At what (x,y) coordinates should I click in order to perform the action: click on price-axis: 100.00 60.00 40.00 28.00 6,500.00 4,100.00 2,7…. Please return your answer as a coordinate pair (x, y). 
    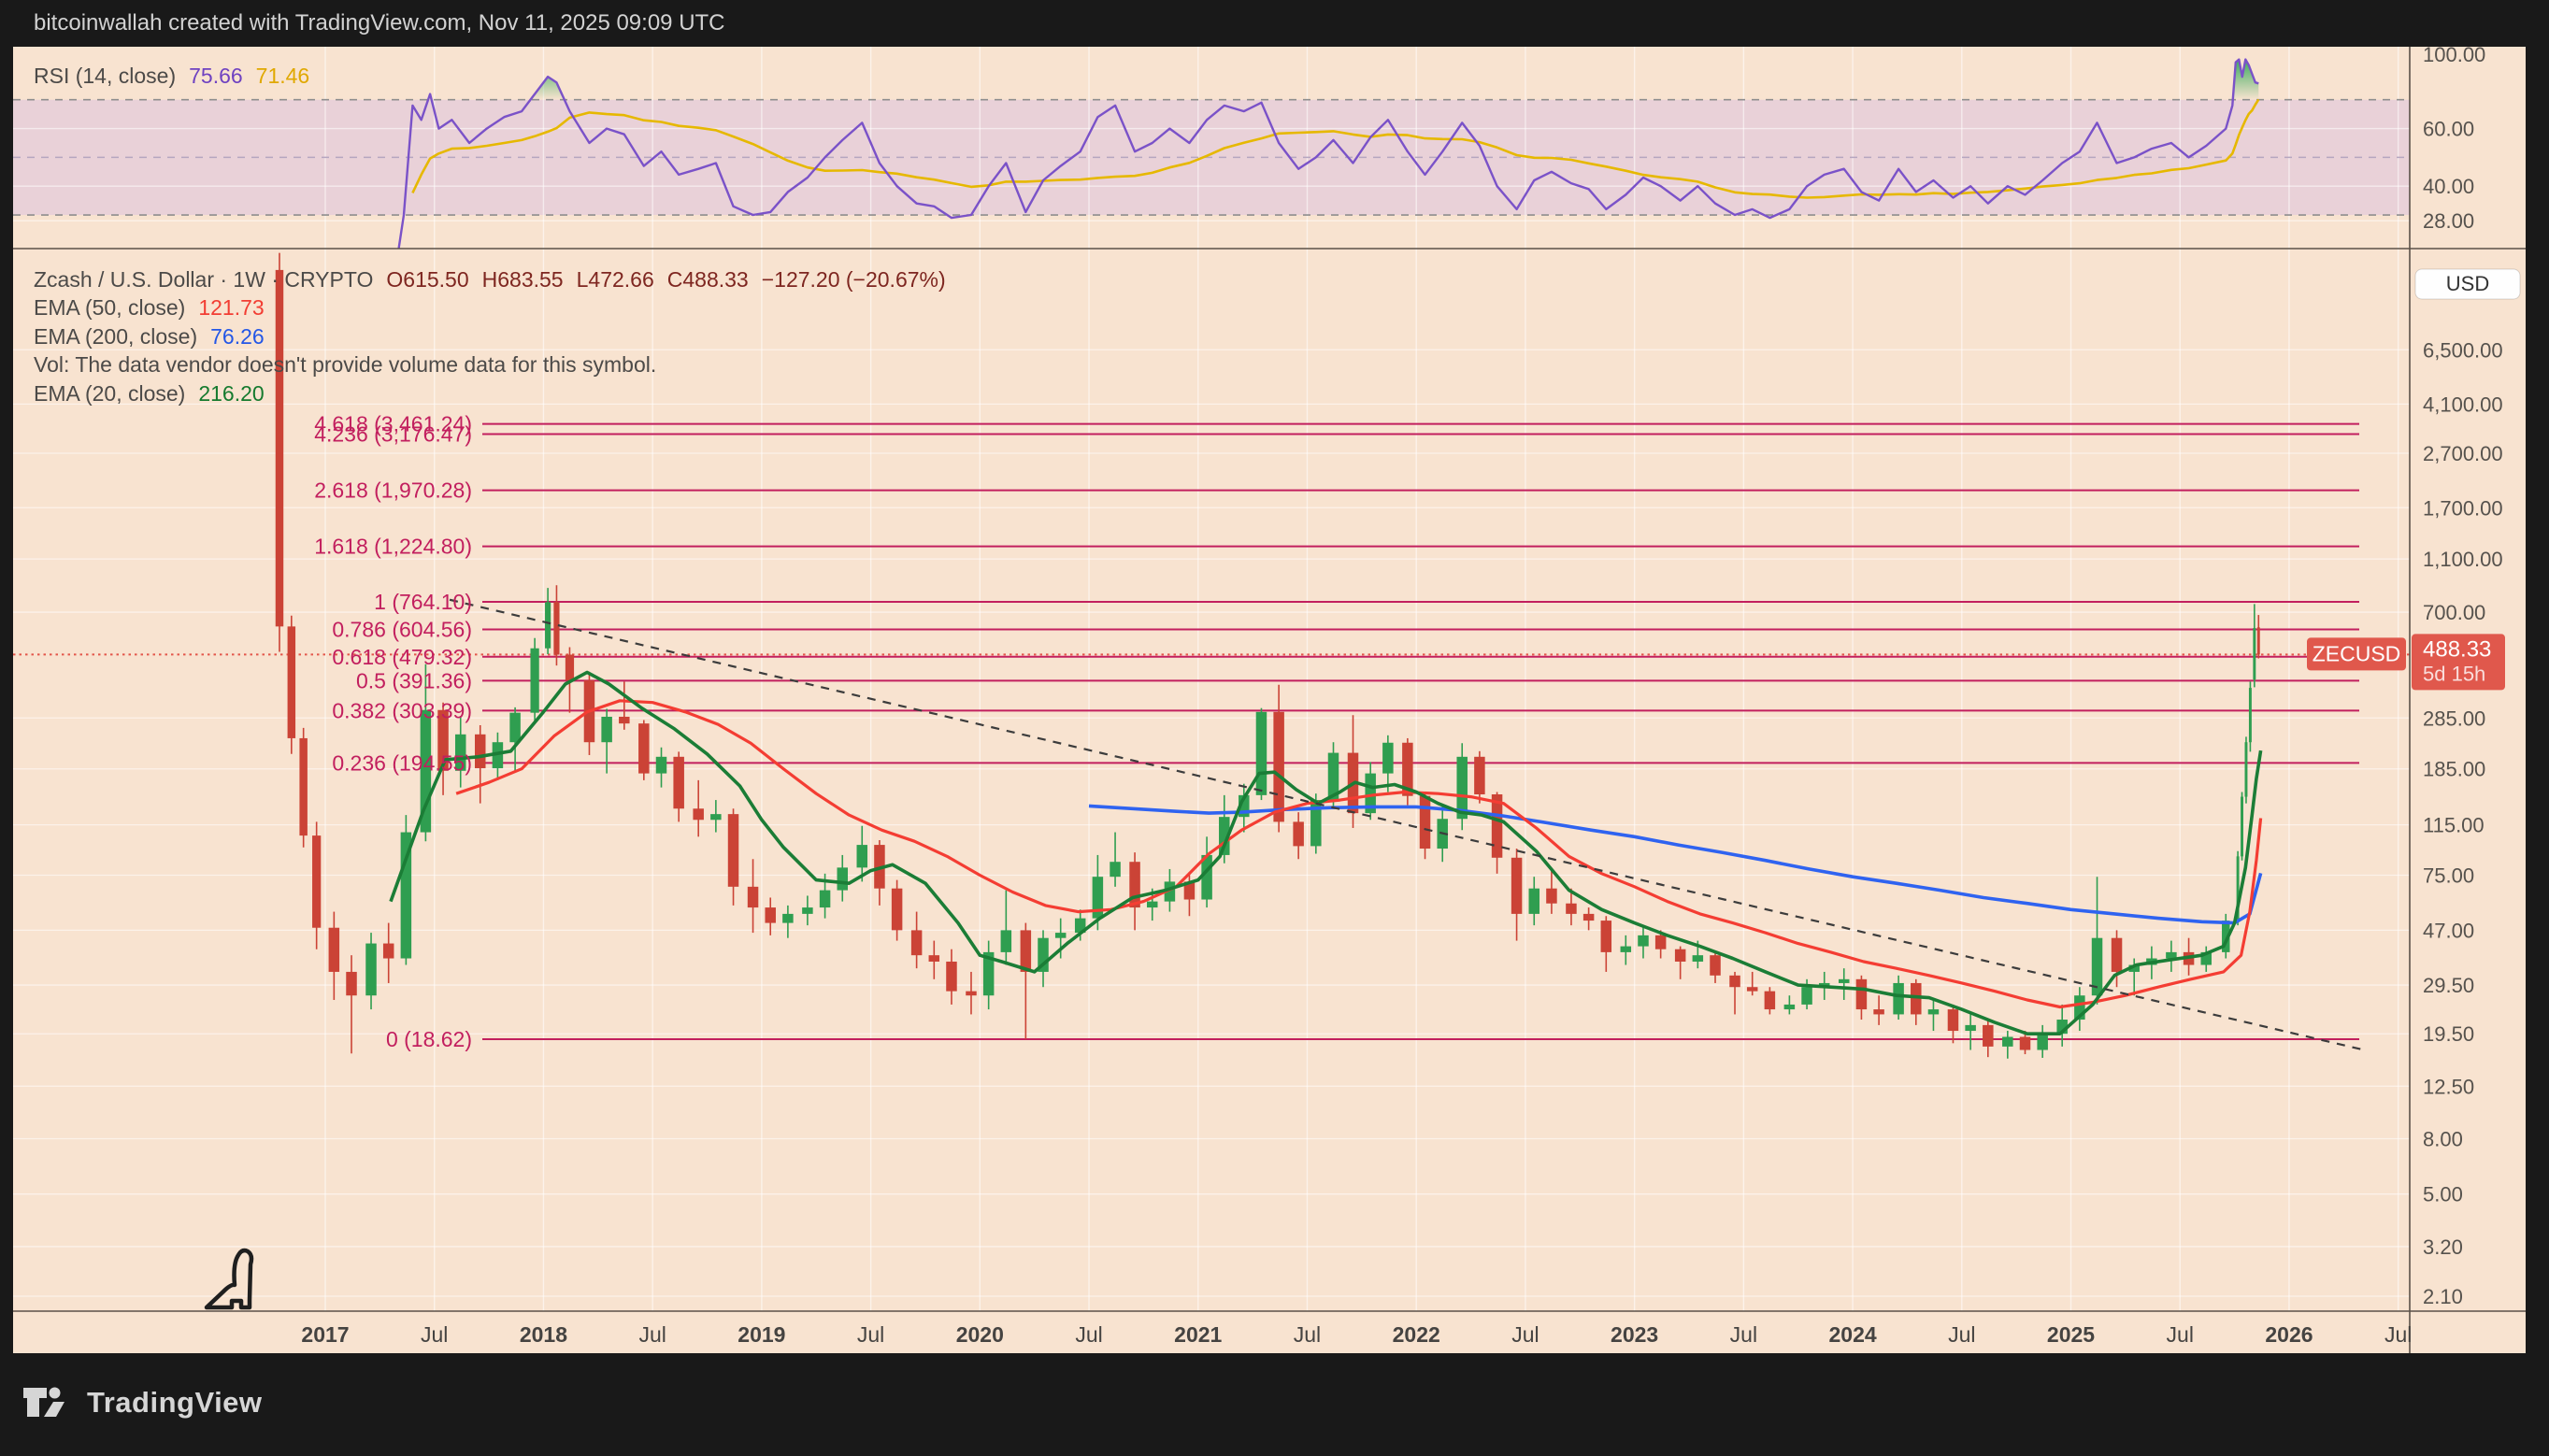
    Looking at the image, I should click on (2414, 677).